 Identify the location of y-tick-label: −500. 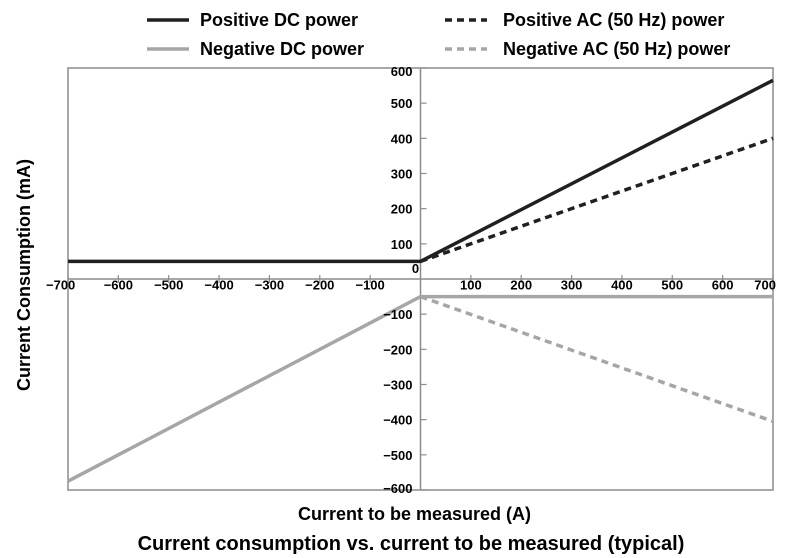
(397, 455).